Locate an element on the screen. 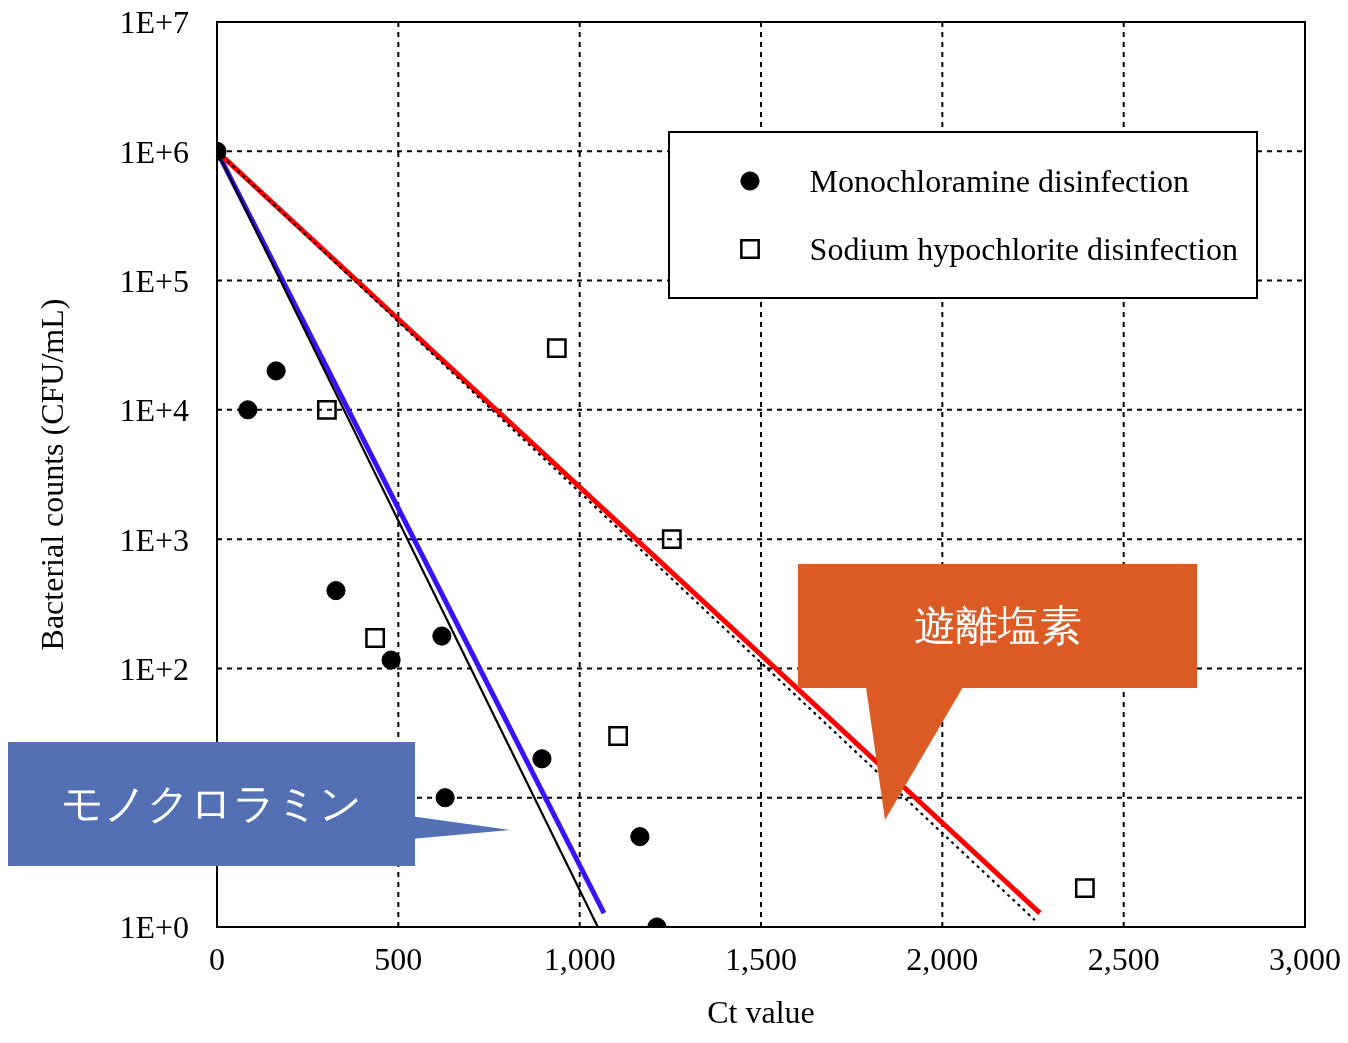 The height and width of the screenshot is (1043, 1348). x-tick-label: 1,500 is located at coordinates (761, 958).